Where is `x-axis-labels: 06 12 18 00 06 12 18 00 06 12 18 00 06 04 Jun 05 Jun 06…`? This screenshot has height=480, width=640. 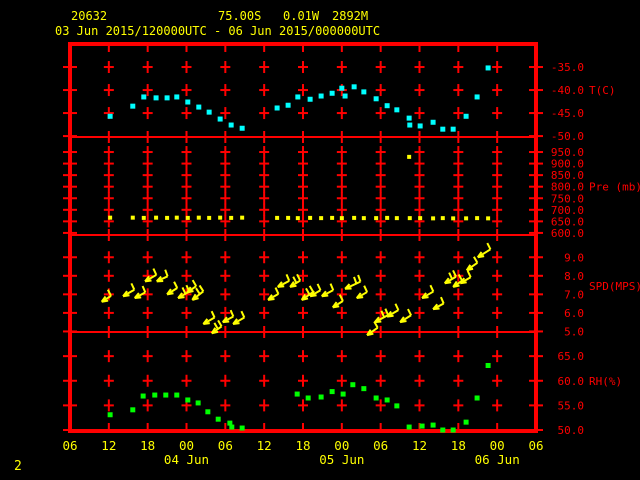 x-axis-labels: 06 12 18 00 06 12 18 00 06 12 18 00 06 04 Jun 05 Jun 06… is located at coordinates (302, 452).